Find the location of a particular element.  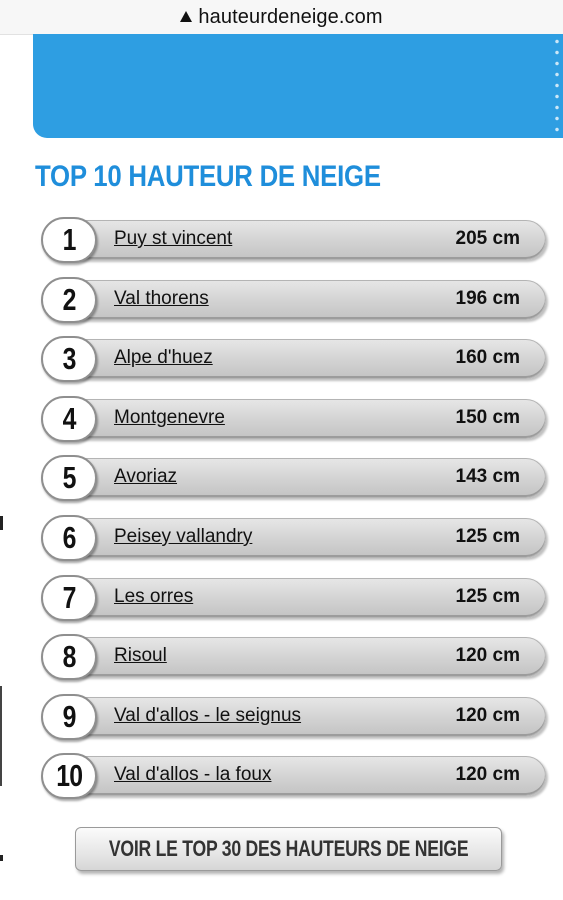

ranking-row: 10 Val d'allos - la foux 120 cm is located at coordinates (294, 776).